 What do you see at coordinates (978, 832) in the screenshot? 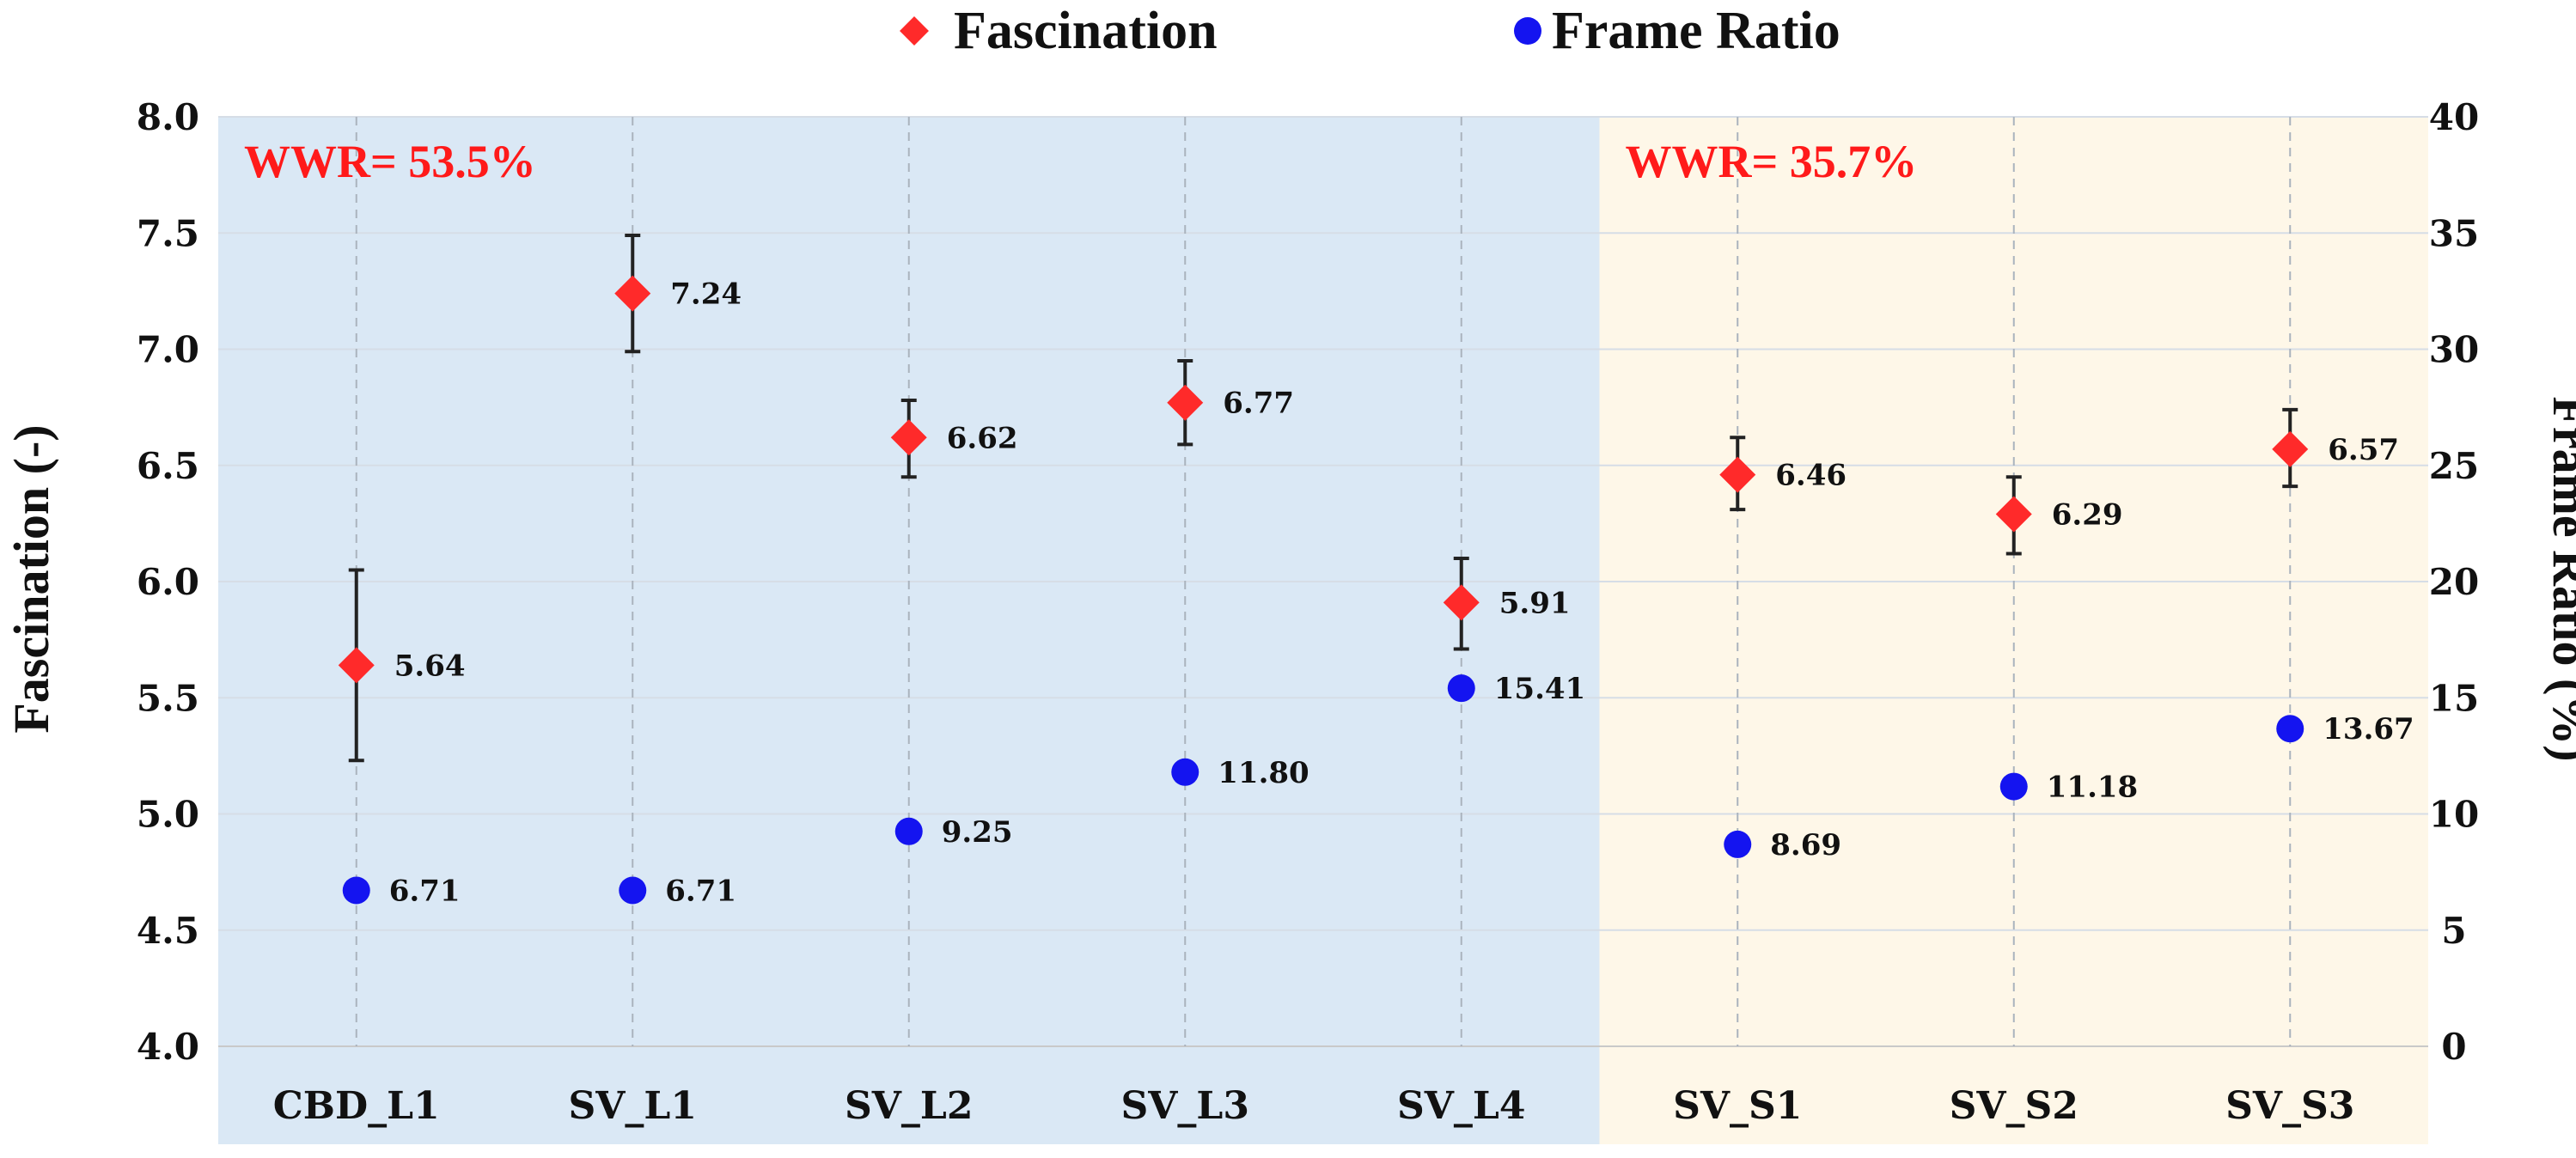
I see `frame-ratio-value-label: 9.25` at bounding box center [978, 832].